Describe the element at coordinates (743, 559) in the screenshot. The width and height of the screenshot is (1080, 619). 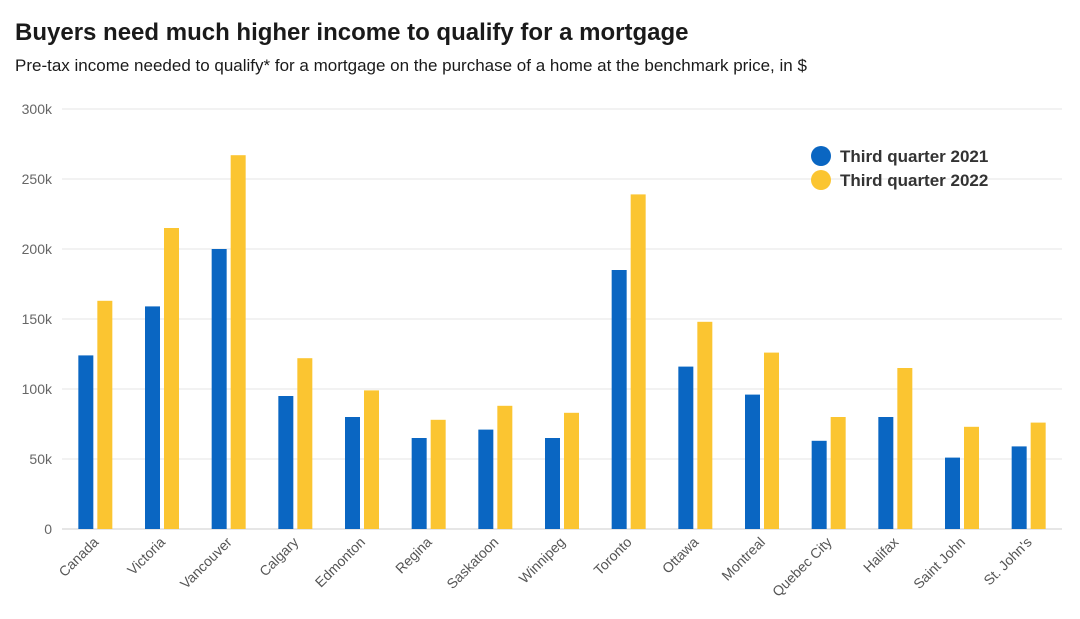
I see `x-tick-label: Montreal` at that location.